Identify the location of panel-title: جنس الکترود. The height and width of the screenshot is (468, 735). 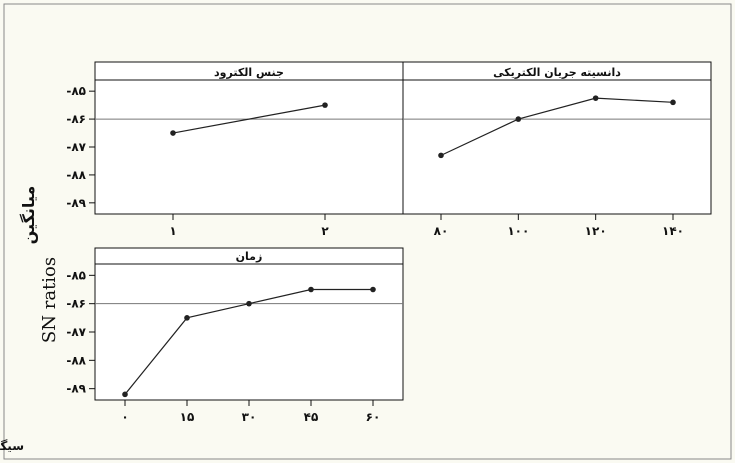
(249, 72).